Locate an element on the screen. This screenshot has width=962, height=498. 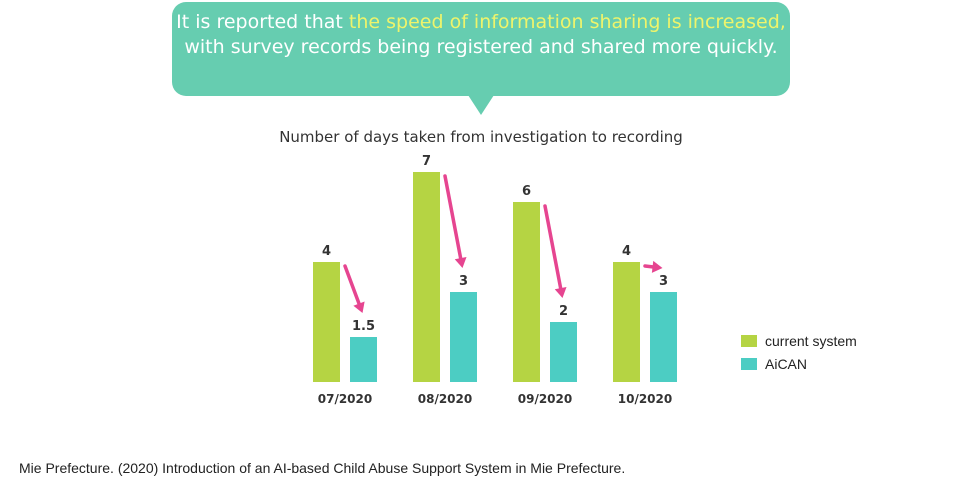
legend-label-current-system: current system is located at coordinates (811, 341).